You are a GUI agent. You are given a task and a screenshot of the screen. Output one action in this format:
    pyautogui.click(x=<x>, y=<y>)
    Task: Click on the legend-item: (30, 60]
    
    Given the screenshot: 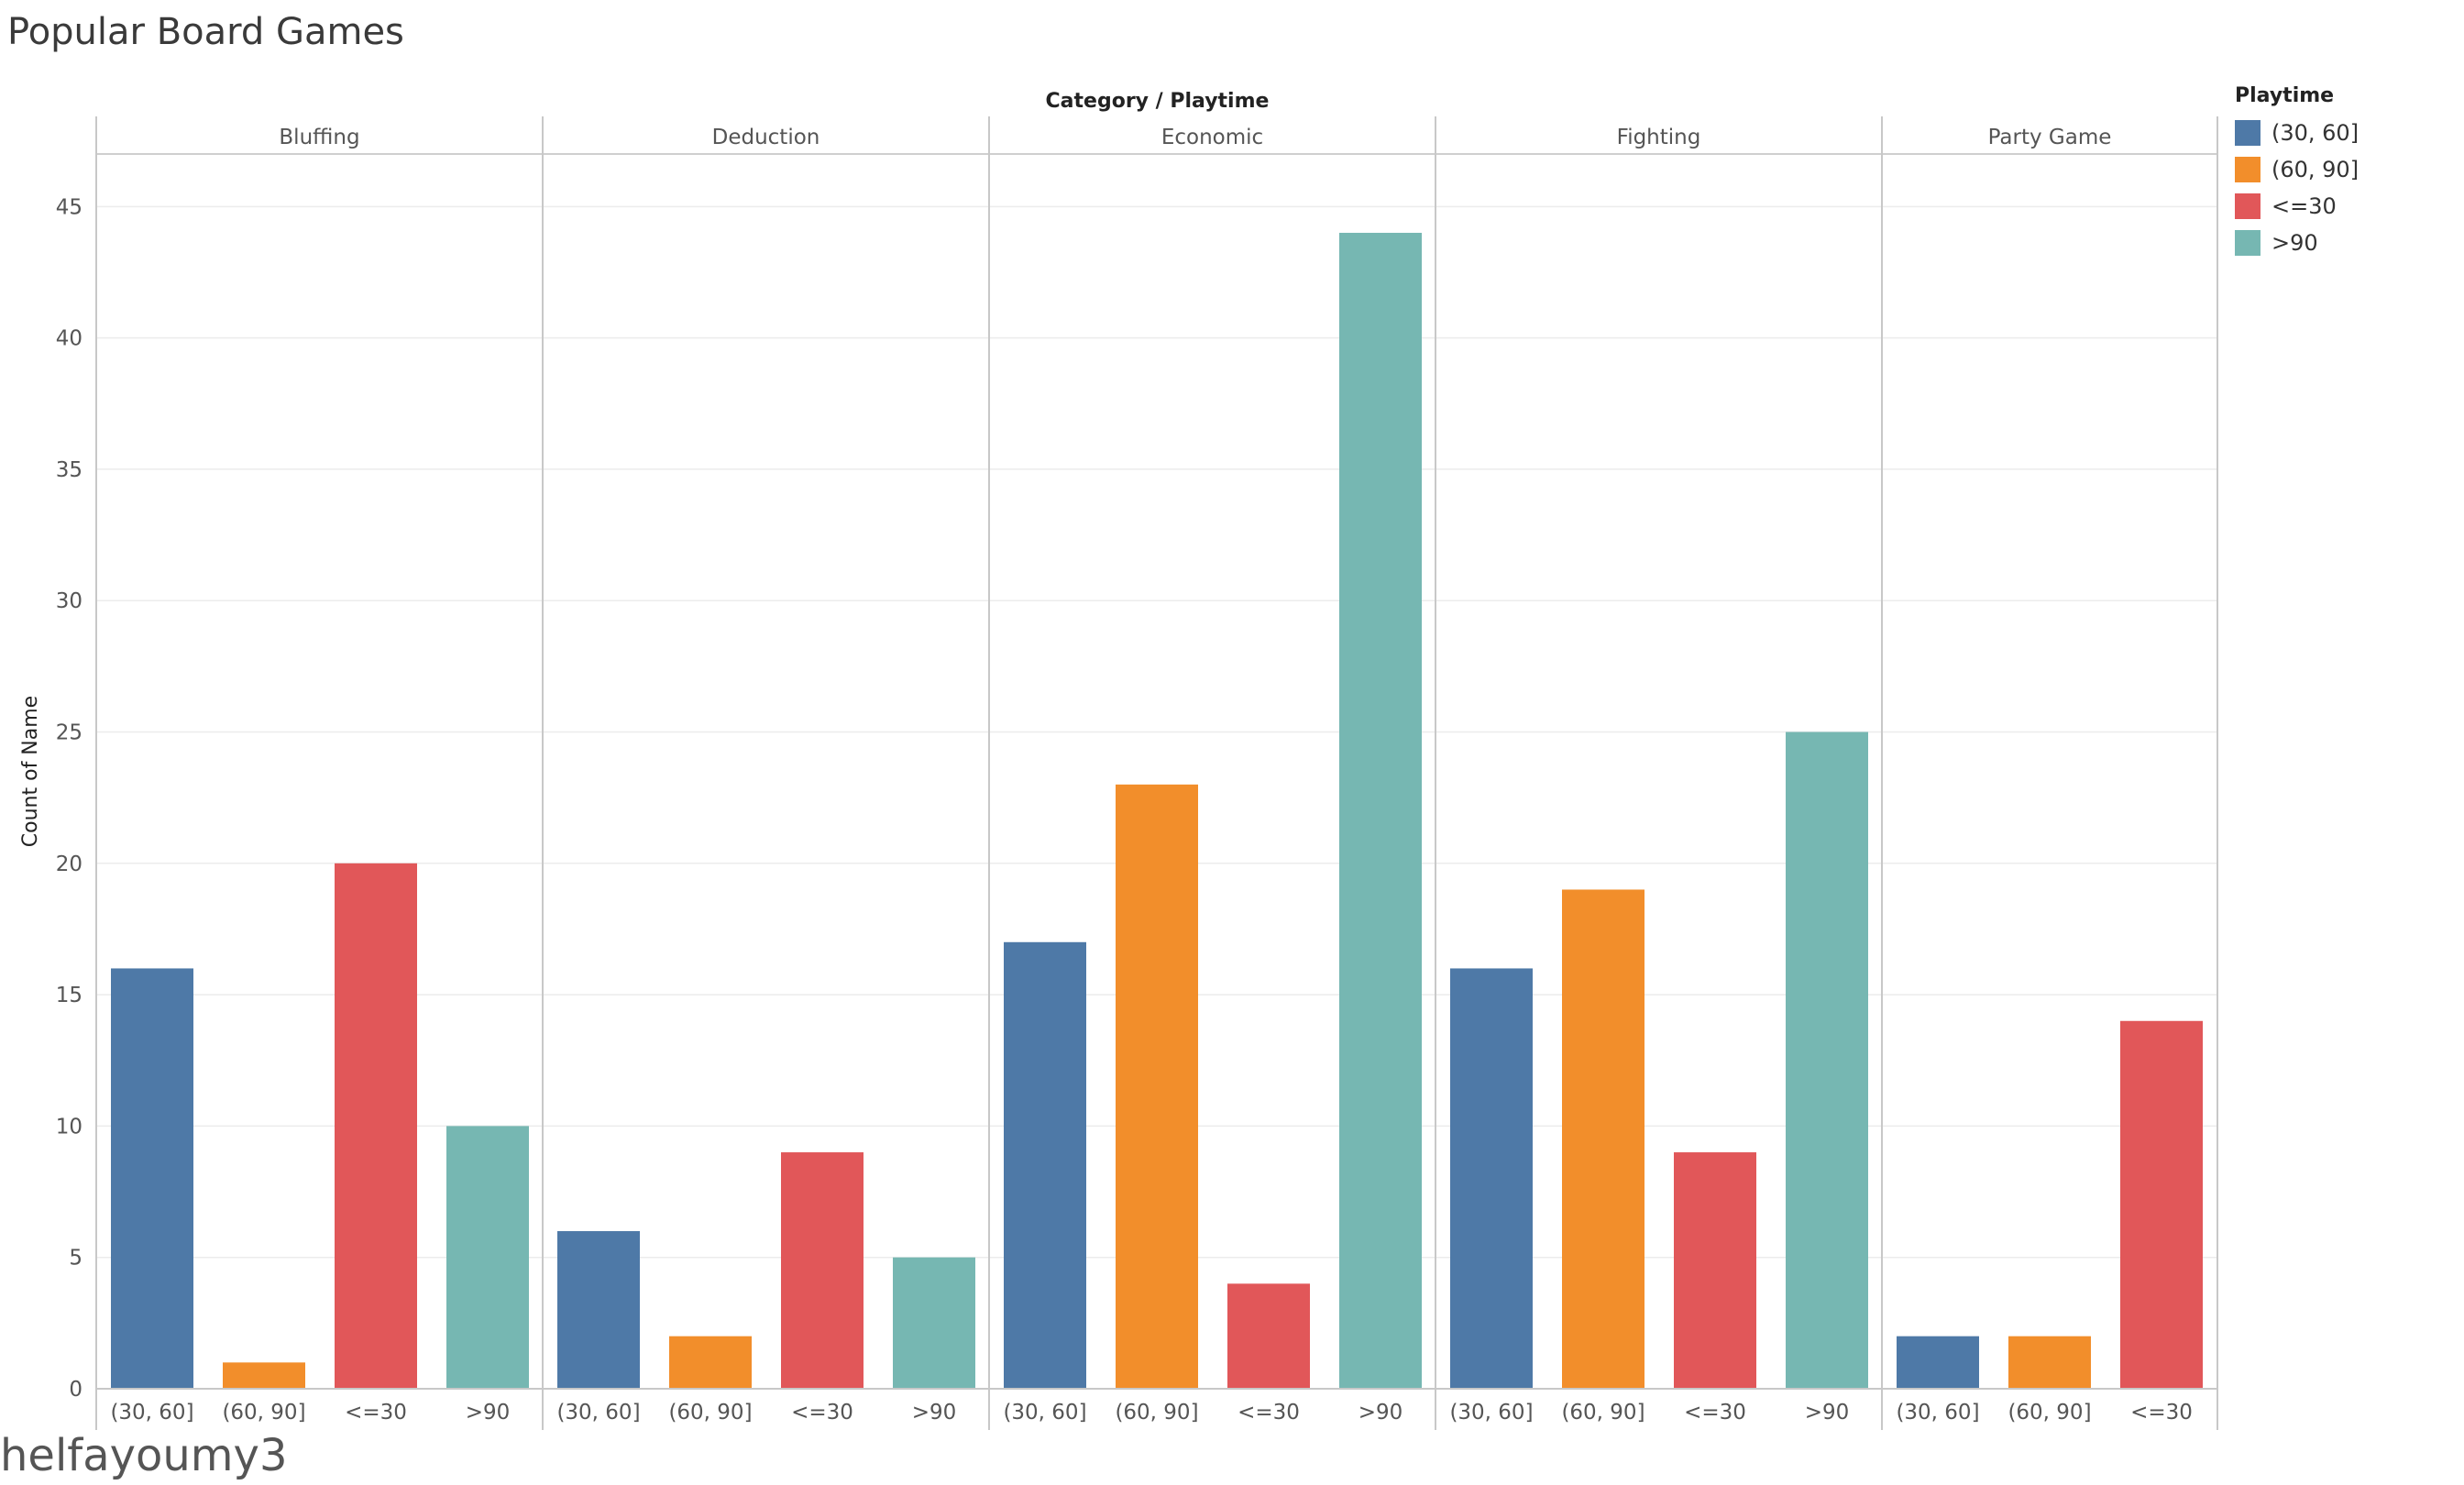 What is the action you would take?
    pyautogui.click(x=2297, y=133)
    